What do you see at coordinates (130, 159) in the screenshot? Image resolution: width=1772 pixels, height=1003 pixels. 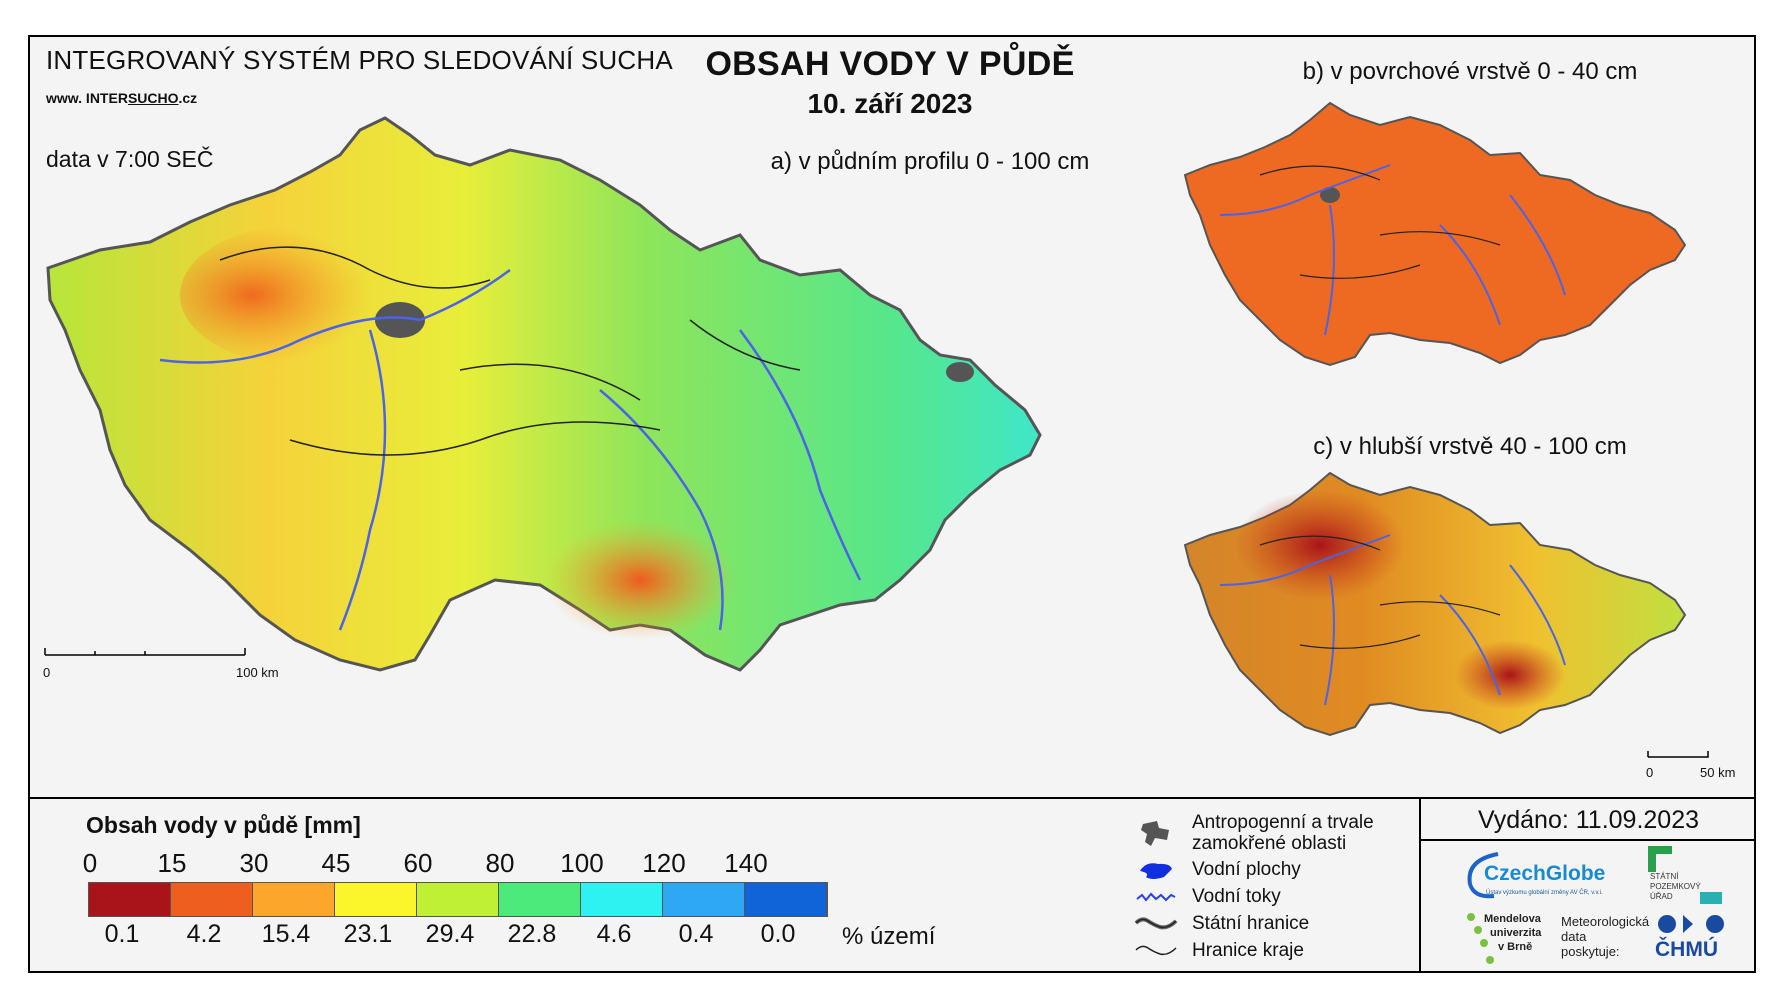 I see `data-time: data v 7:00 SEČ` at bounding box center [130, 159].